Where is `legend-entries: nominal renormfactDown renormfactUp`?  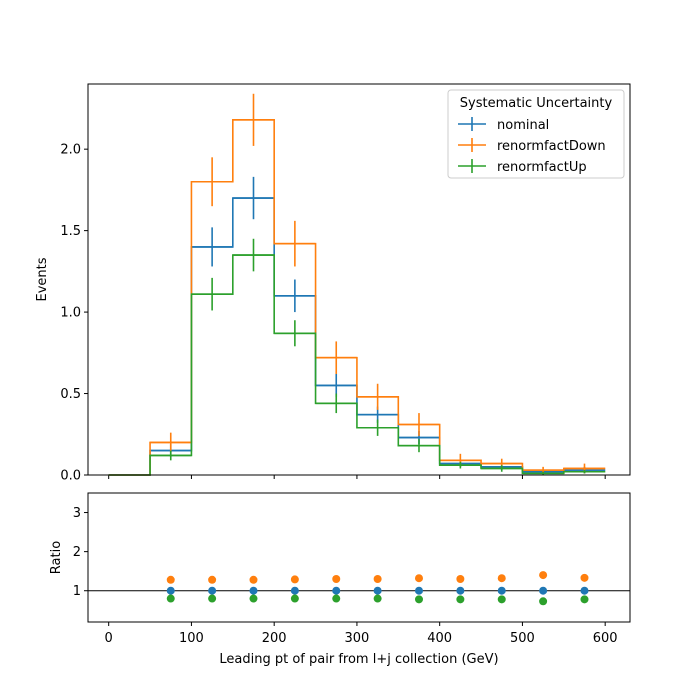
legend-entries: nominal renormfactDown renormfactUp is located at coordinates (532, 146).